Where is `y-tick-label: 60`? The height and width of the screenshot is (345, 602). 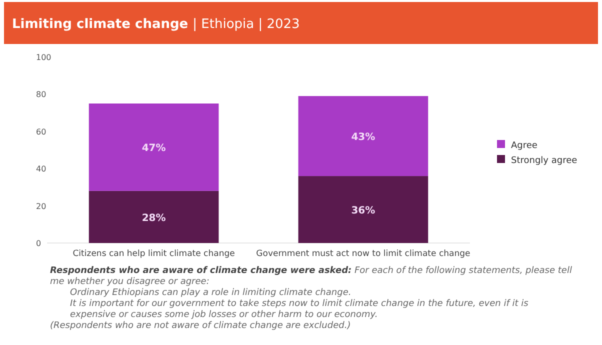
y-tick-label: 60 is located at coordinates (41, 131).